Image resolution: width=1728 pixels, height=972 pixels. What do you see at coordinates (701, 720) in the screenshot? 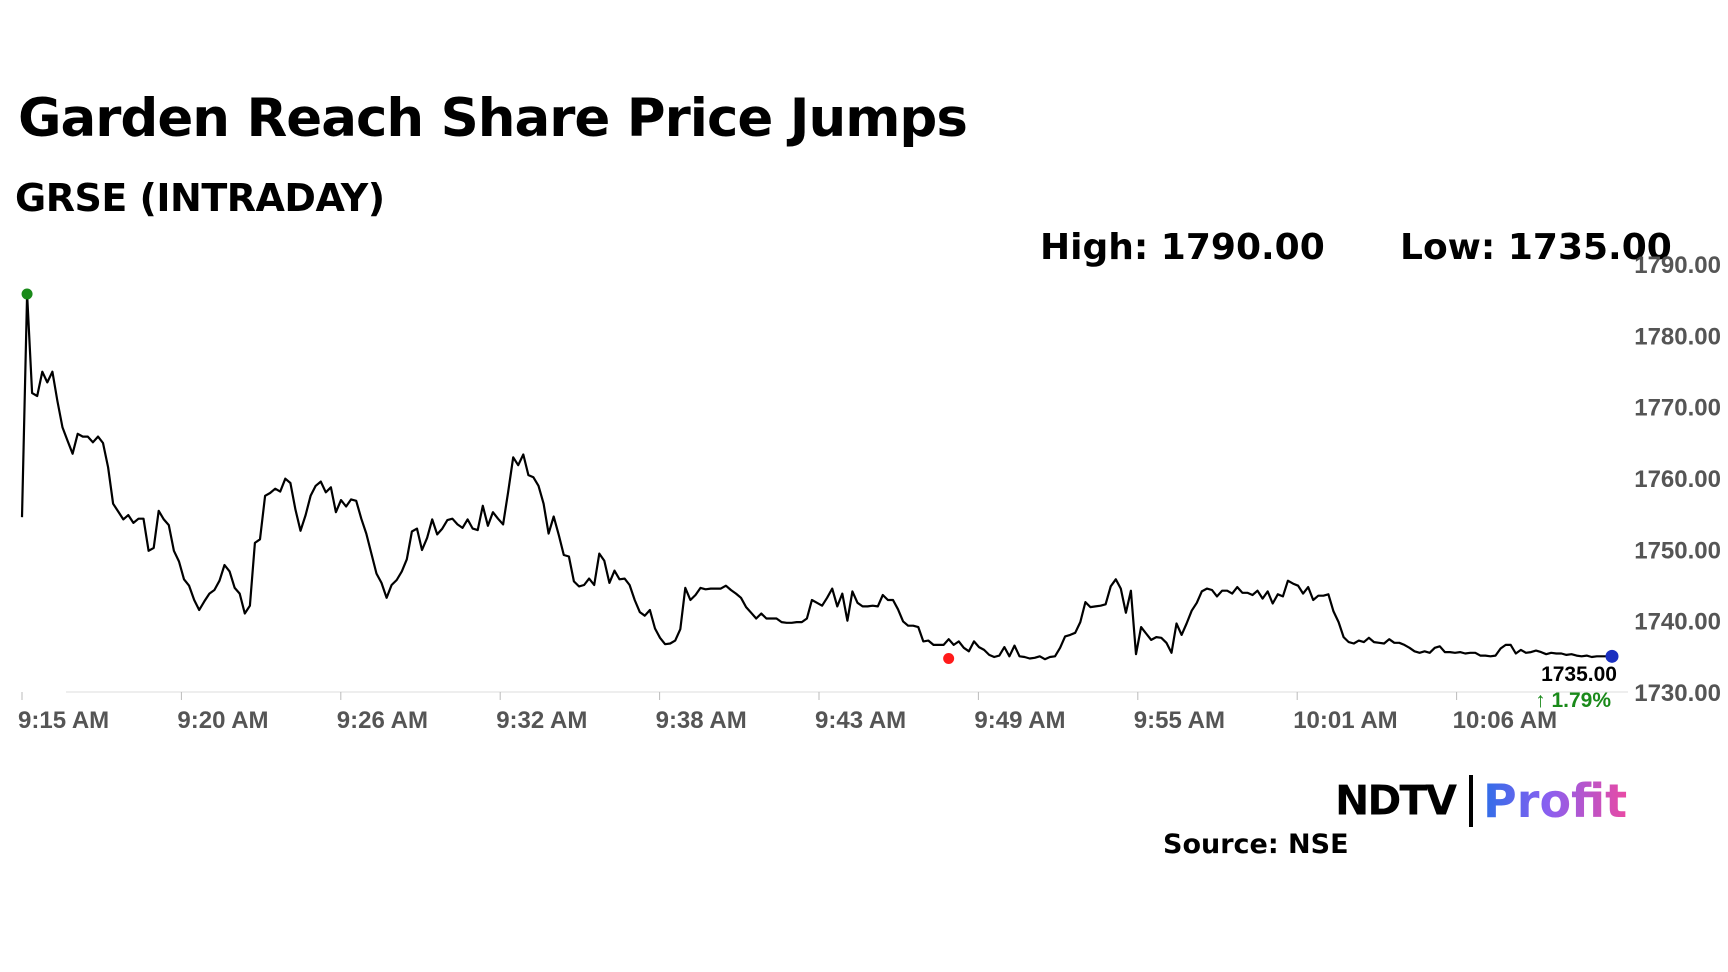
I see `x-tick-label: 9:38 AM` at bounding box center [701, 720].